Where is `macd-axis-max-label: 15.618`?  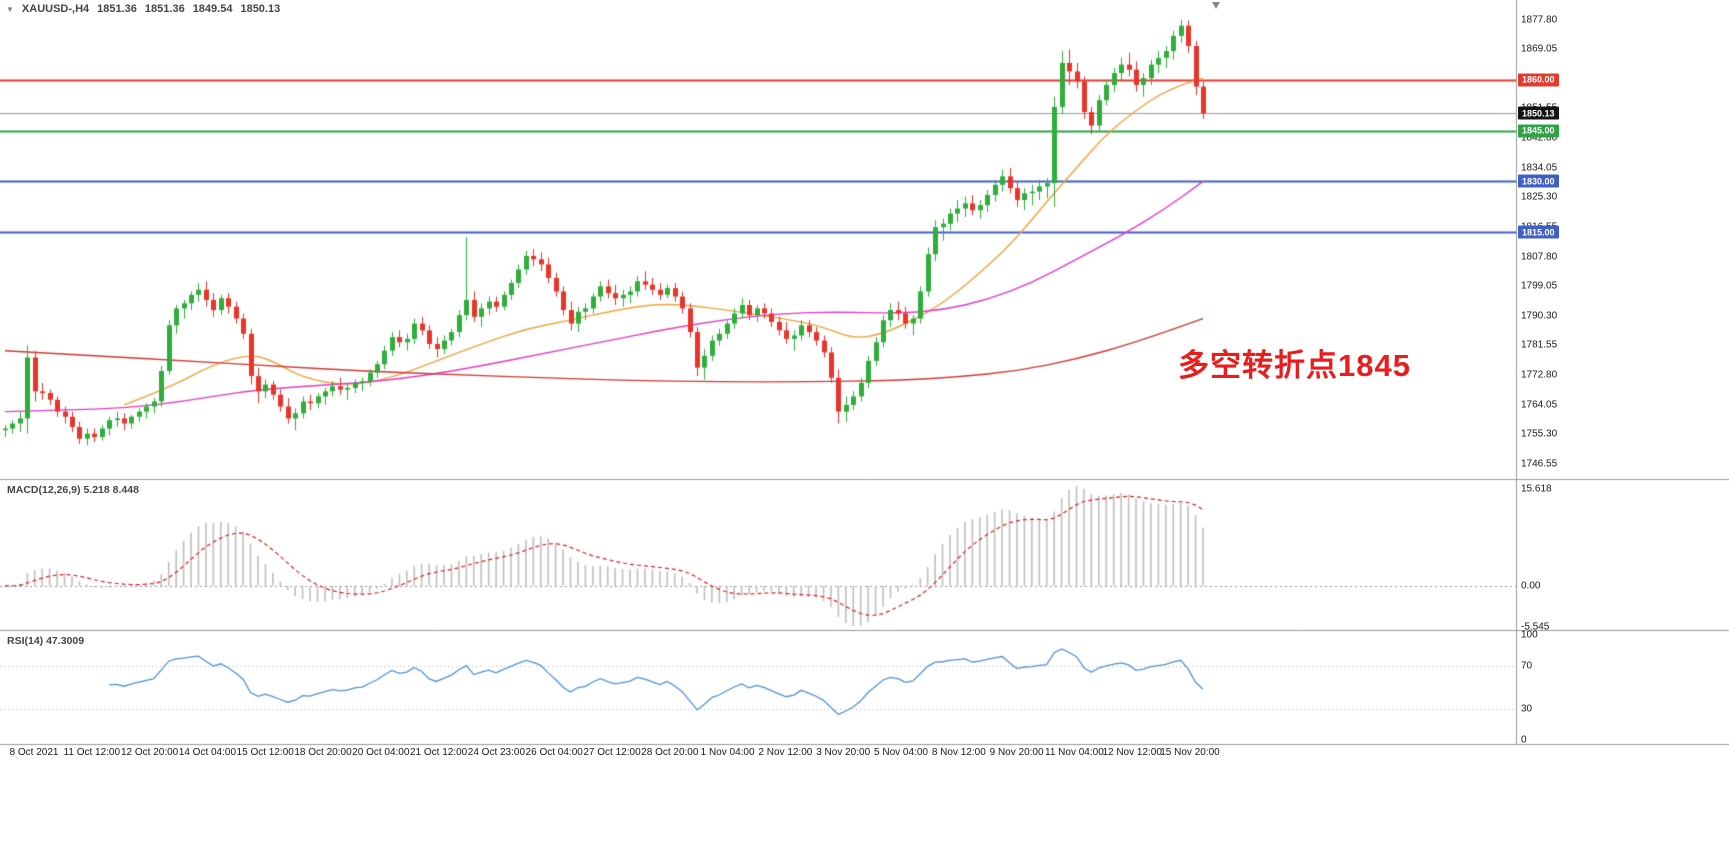
macd-axis-max-label: 15.618 is located at coordinates (1536, 489).